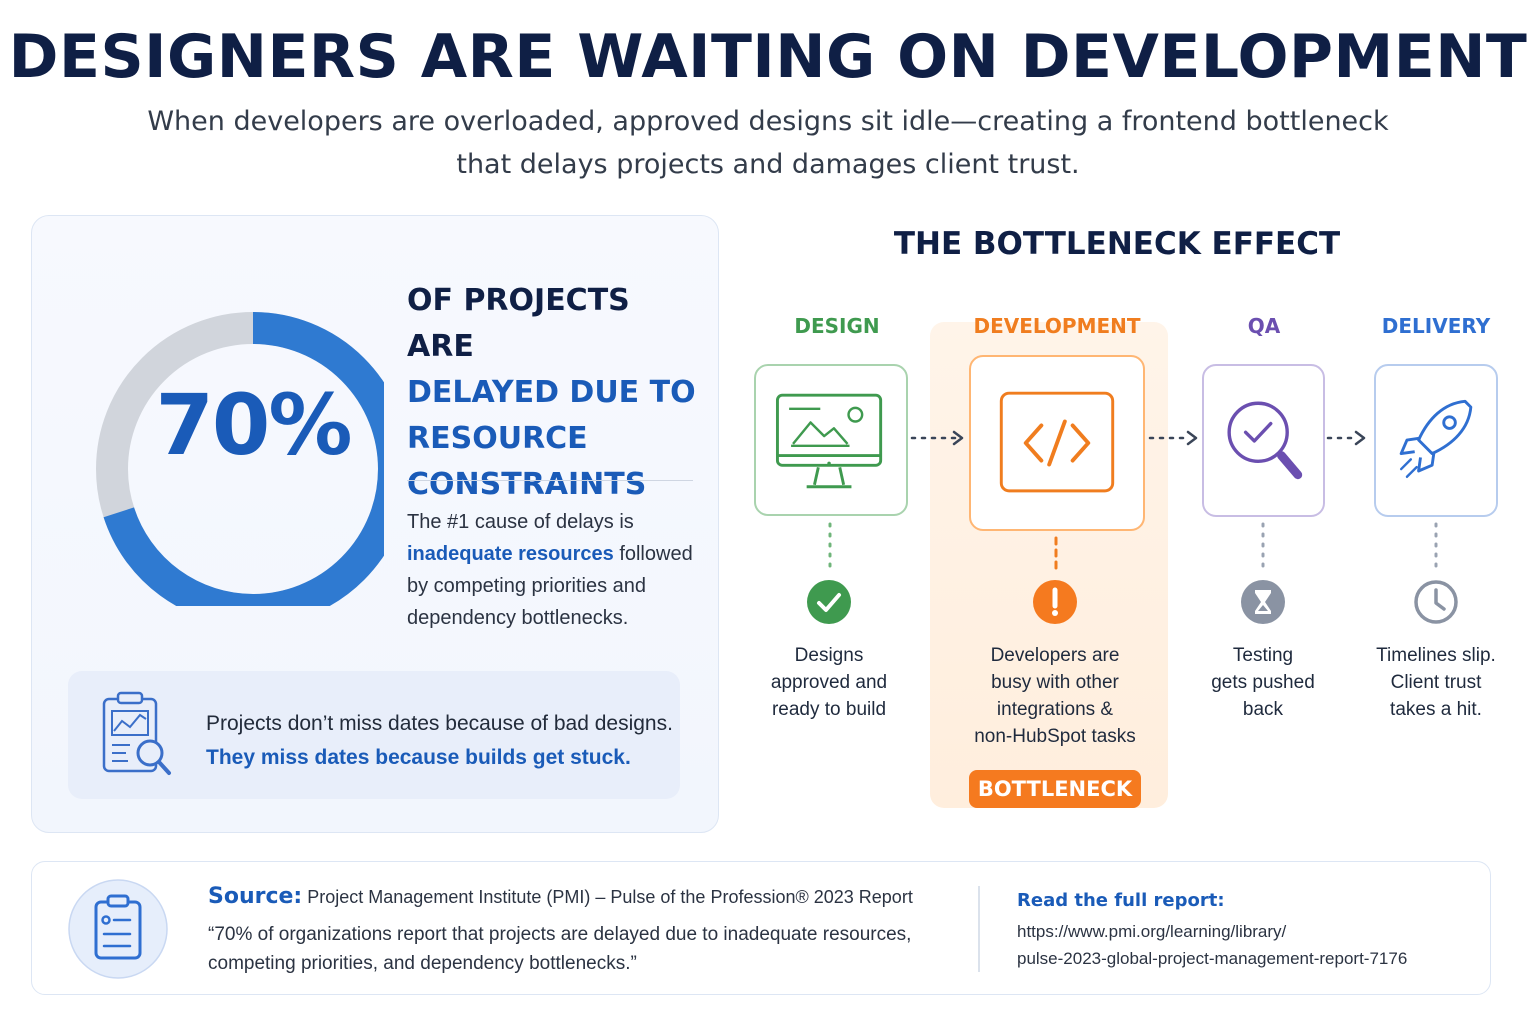 Image resolution: width=1536 pixels, height=1024 pixels. What do you see at coordinates (255, 896) in the screenshot?
I see `source-label: Source:` at bounding box center [255, 896].